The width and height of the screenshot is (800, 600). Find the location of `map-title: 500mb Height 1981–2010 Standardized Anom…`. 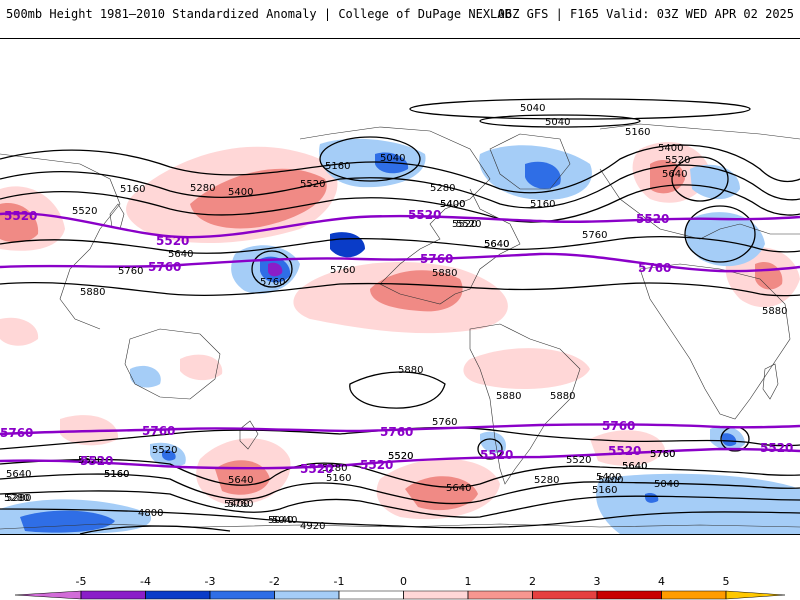

map-title: 500mb Height 1981–2010 Standardized Anom… is located at coordinates (259, 14).